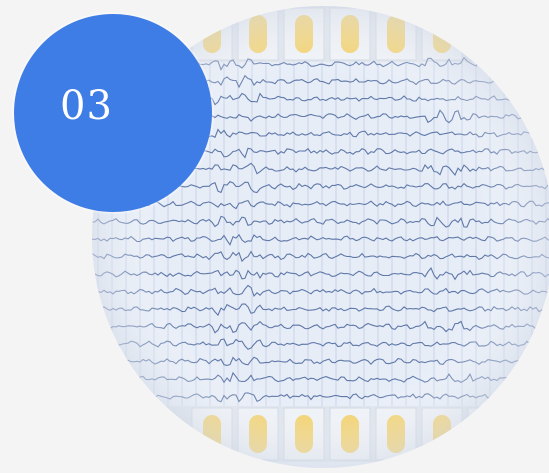  I want to click on step-number: 03, so click(86, 106).